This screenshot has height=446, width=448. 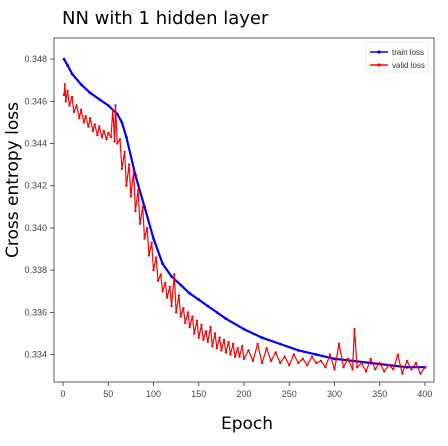 What do you see at coordinates (35, 228) in the screenshot?
I see `y-tick-label: 0.340` at bounding box center [35, 228].